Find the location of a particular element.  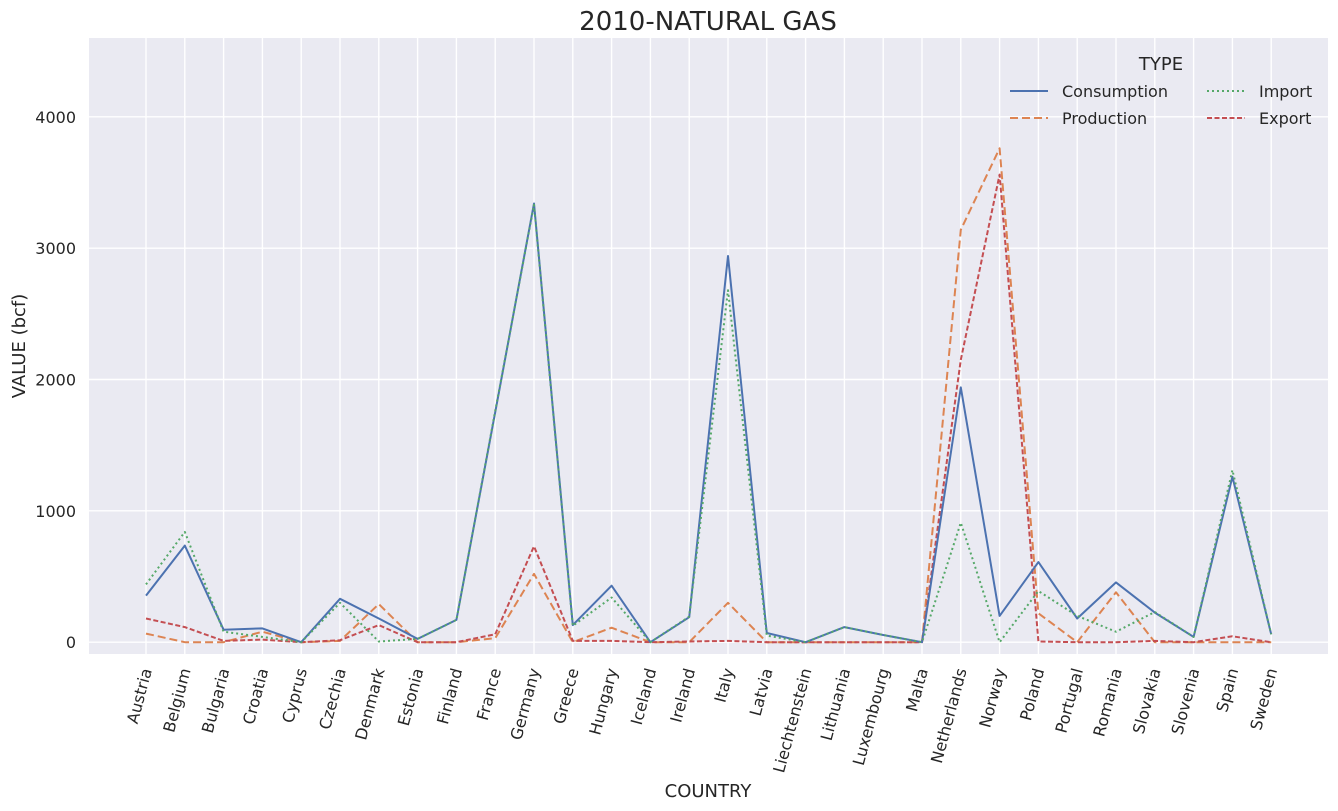

x-tick-label: Hungary is located at coordinates (603, 701).